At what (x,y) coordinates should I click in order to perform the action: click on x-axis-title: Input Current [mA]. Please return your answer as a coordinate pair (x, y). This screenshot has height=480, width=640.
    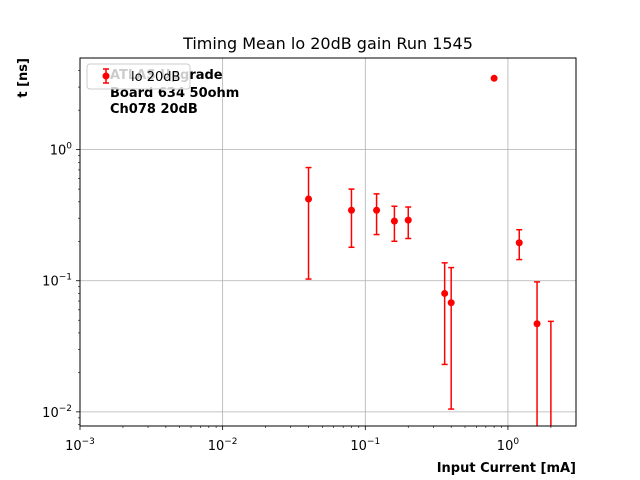
    Looking at the image, I should click on (506, 468).